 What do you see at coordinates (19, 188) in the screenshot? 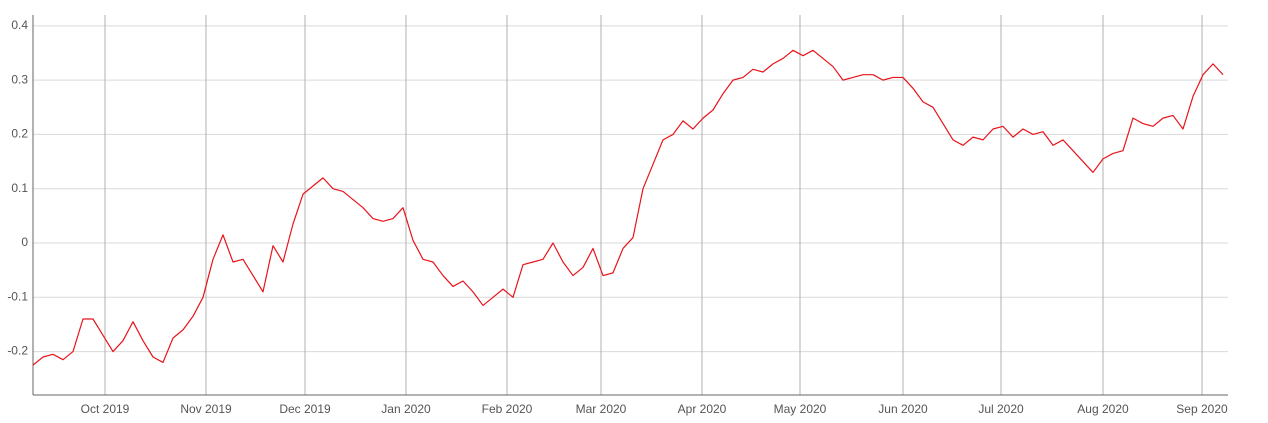
I see `y-tick-label: 0.1` at bounding box center [19, 188].